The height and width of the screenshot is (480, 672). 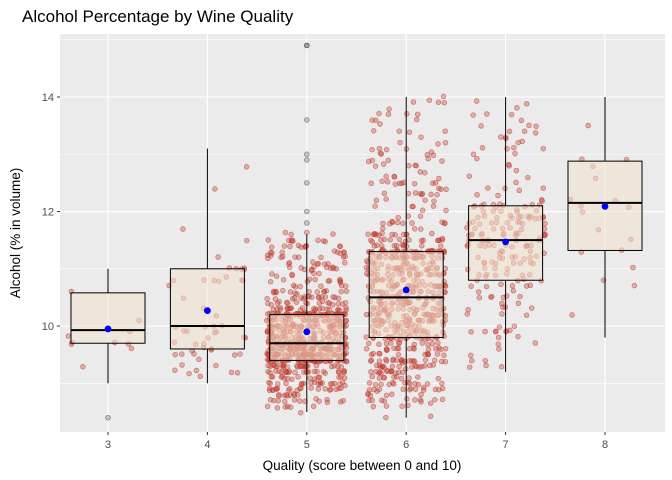 What do you see at coordinates (108, 445) in the screenshot?
I see `x-tick-label: 3` at bounding box center [108, 445].